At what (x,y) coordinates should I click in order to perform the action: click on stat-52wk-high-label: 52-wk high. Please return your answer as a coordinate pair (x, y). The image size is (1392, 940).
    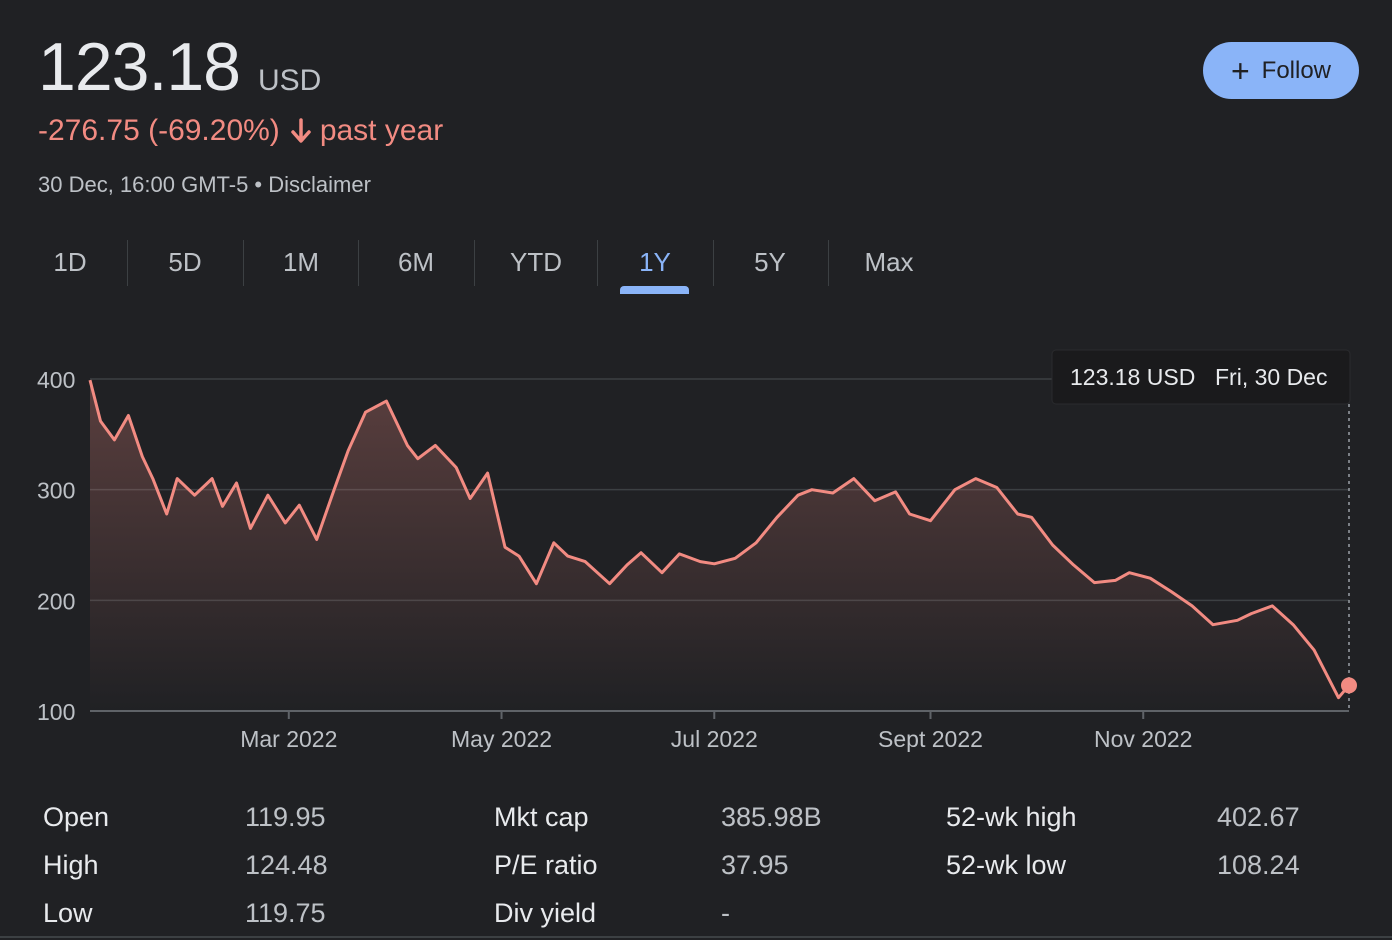
    Looking at the image, I should click on (1011, 817).